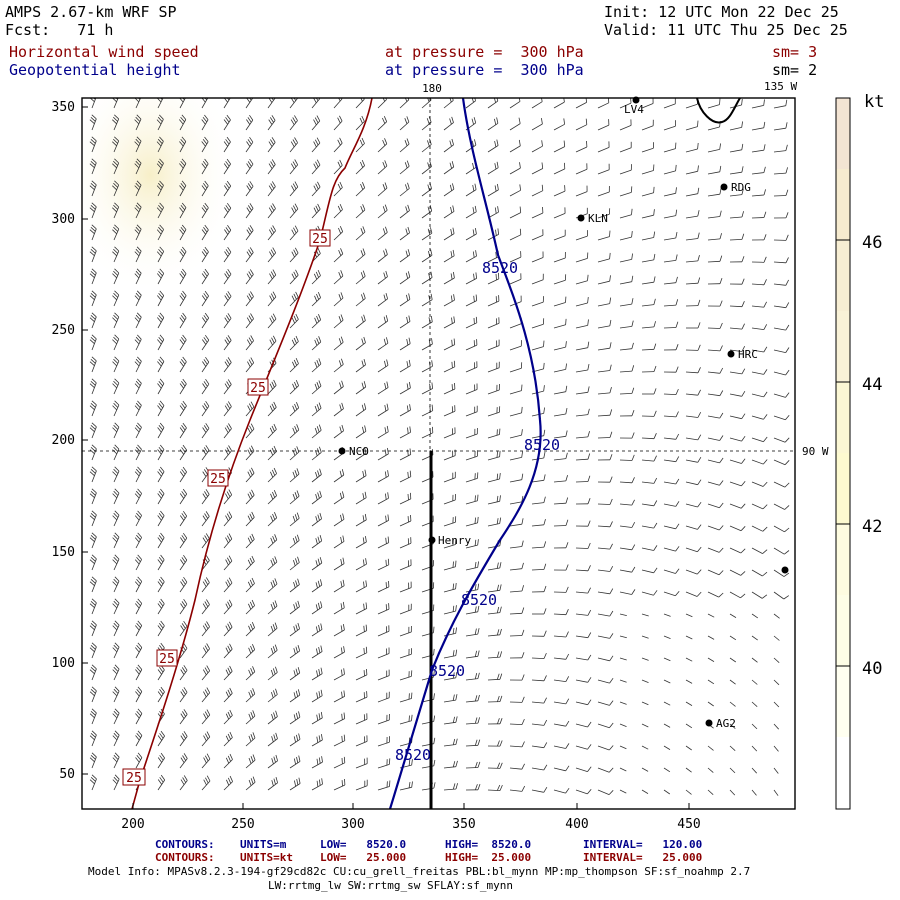 The height and width of the screenshot is (900, 900). I want to click on colorbar: kt 46 44 42 40, so click(859, 451).